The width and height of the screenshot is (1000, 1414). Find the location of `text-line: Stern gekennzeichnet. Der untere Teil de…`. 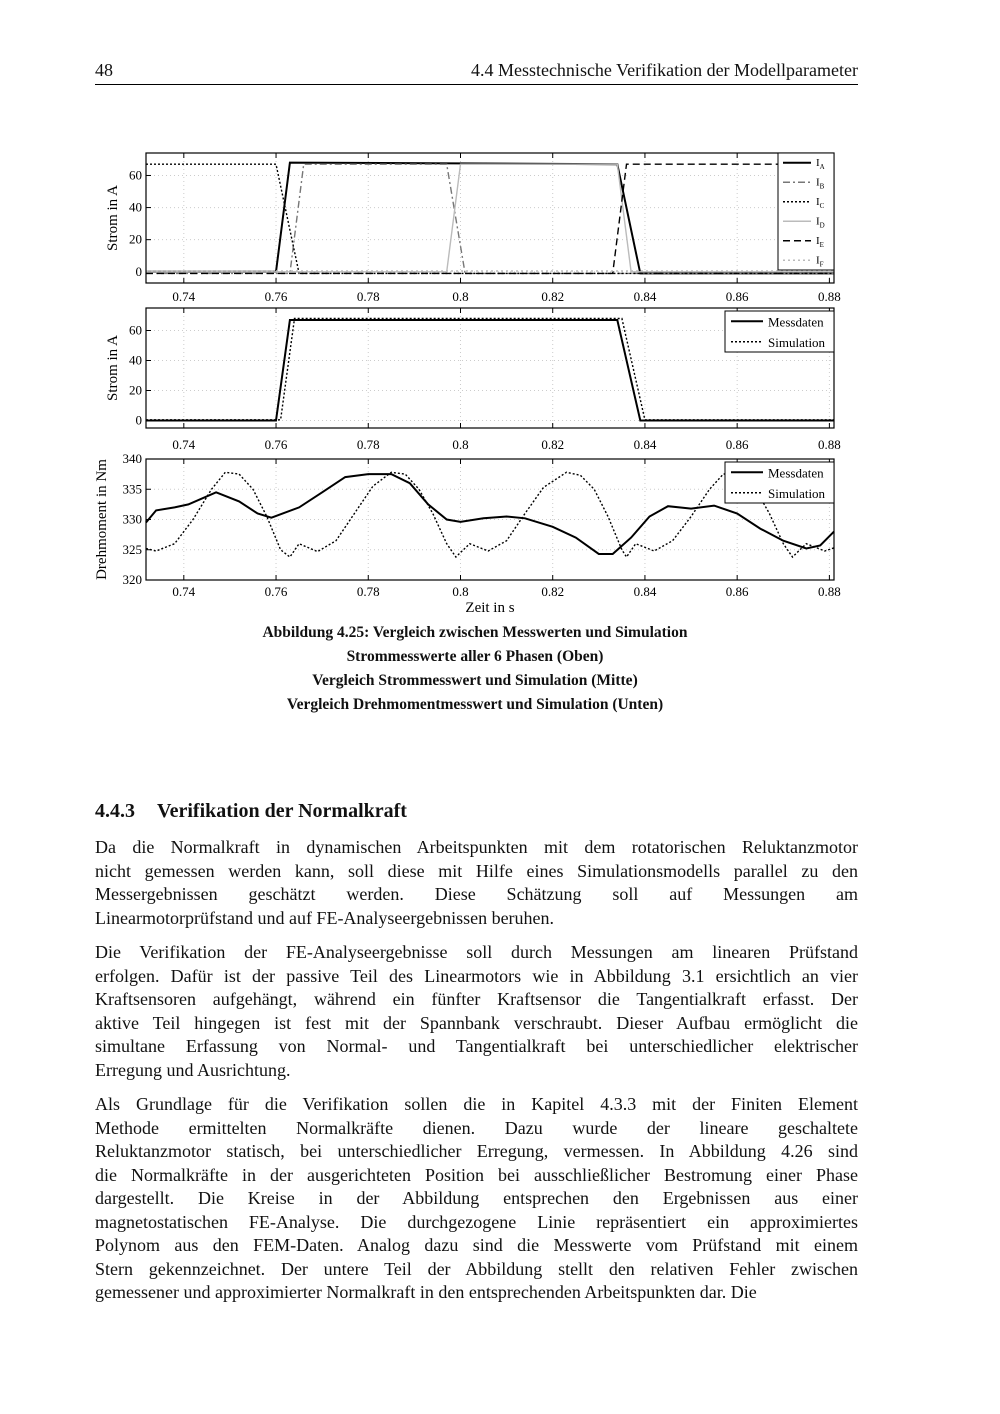

text-line: Stern gekennzeichnet. Der untere Teil de… is located at coordinates (476, 1268).